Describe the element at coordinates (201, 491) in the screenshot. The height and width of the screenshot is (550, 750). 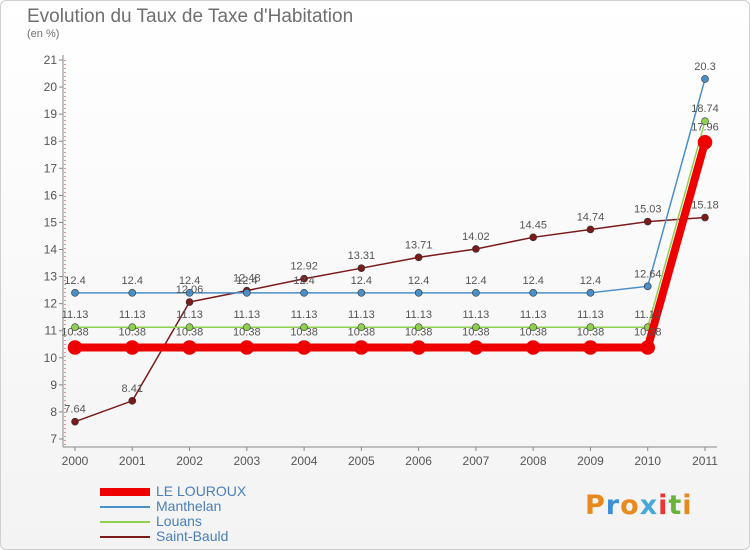
I see `legend-label: LE LOUROUX` at that location.